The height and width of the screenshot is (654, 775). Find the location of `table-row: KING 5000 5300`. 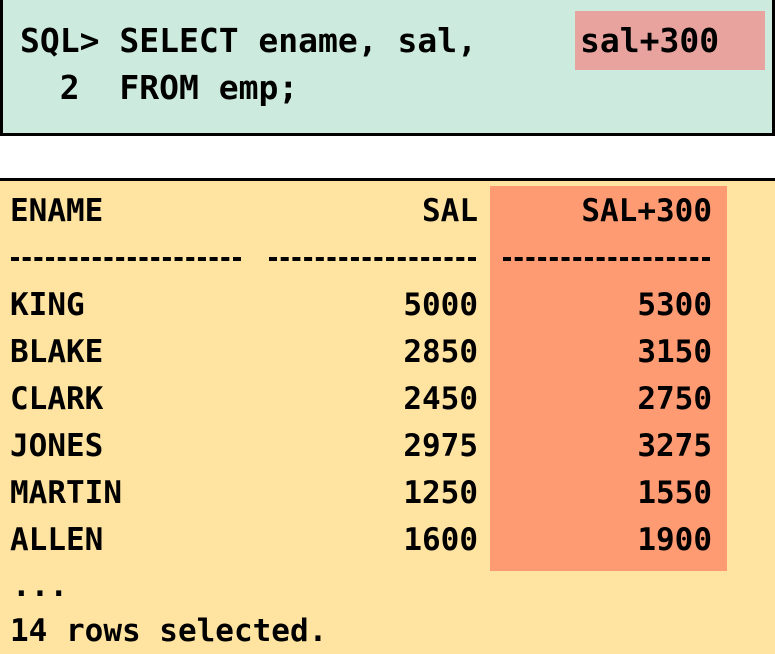

table-row: KING 5000 5300 is located at coordinates (387, 305).